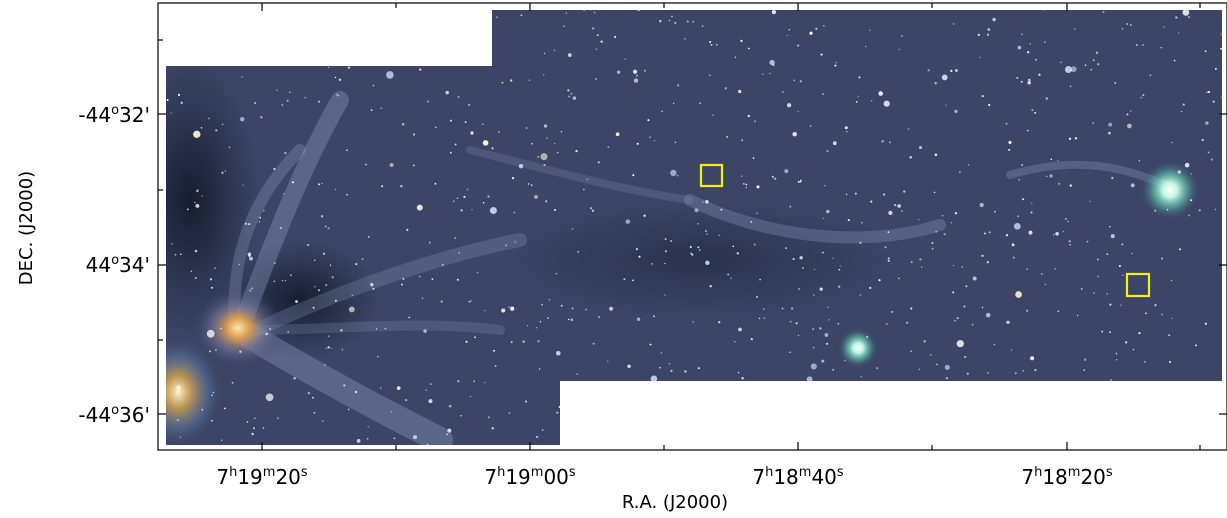  Describe the element at coordinates (1138, 285) in the screenshot. I see `marker-box-right` at that location.